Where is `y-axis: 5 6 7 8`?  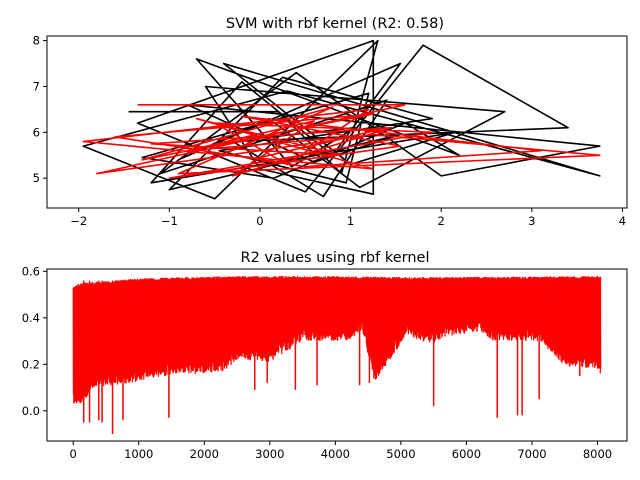
y-axis: 5 6 7 8 is located at coordinates (40, 109).